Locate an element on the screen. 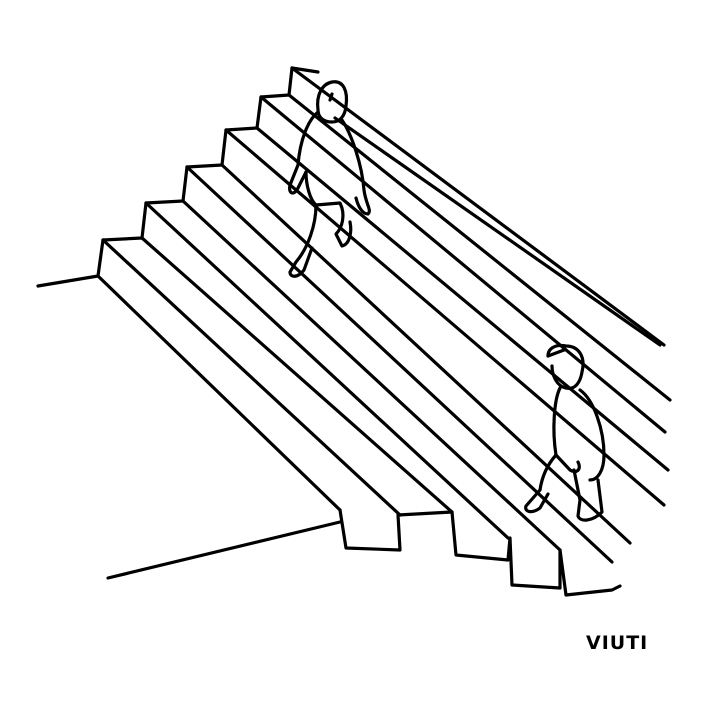 Image resolution: width=720 pixels, height=705 pixels. figure-ascending is located at coordinates (565, 432).